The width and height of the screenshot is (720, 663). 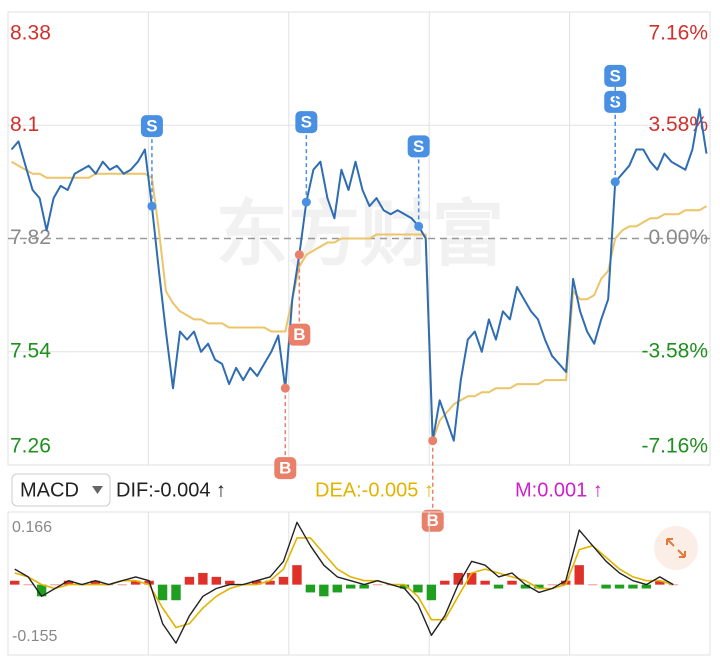 What do you see at coordinates (674, 350) in the screenshot?
I see `y2-tick-label: -3.58%` at bounding box center [674, 350].